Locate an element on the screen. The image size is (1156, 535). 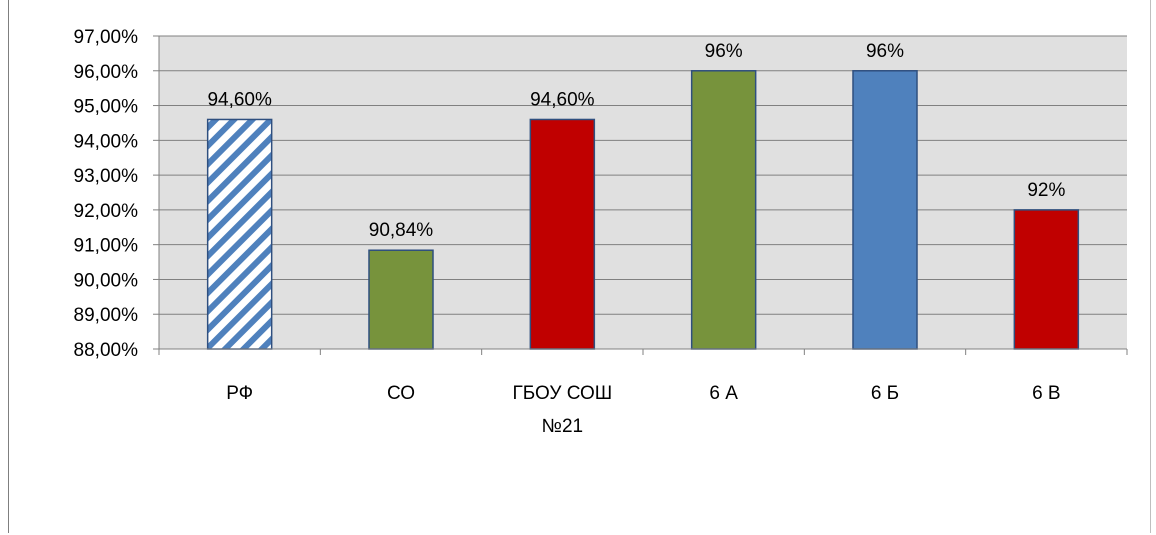
category-label: 6 Б is located at coordinates (885, 393).